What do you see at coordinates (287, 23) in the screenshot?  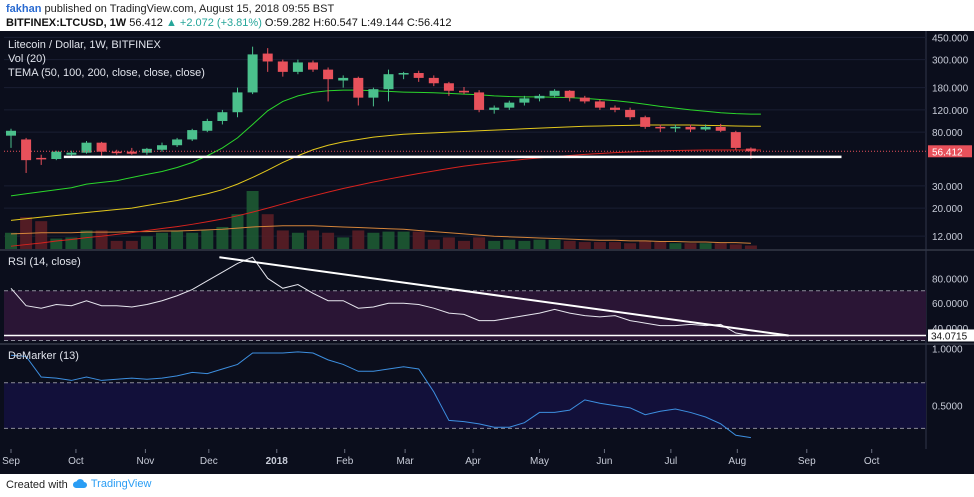 I see `open-value: O:59.282` at bounding box center [287, 23].